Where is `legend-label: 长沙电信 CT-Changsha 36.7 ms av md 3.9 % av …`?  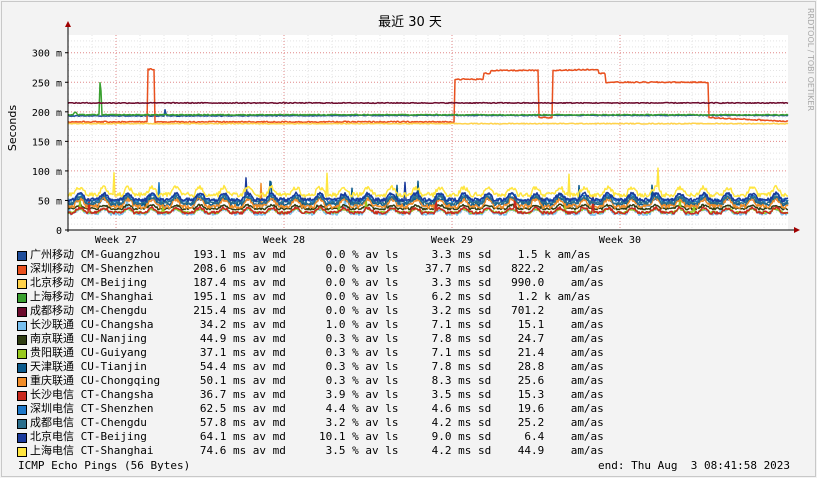
legend-label: 长沙电信 CT-Changsha 36.7 ms av md 3.9 % av … is located at coordinates (317, 394).